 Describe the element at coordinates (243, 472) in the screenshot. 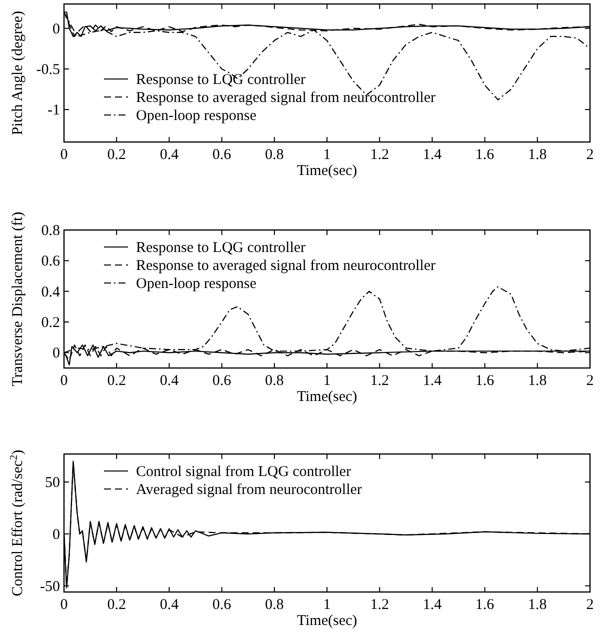

I see `legend-label: Control signal from LQG controller` at that location.